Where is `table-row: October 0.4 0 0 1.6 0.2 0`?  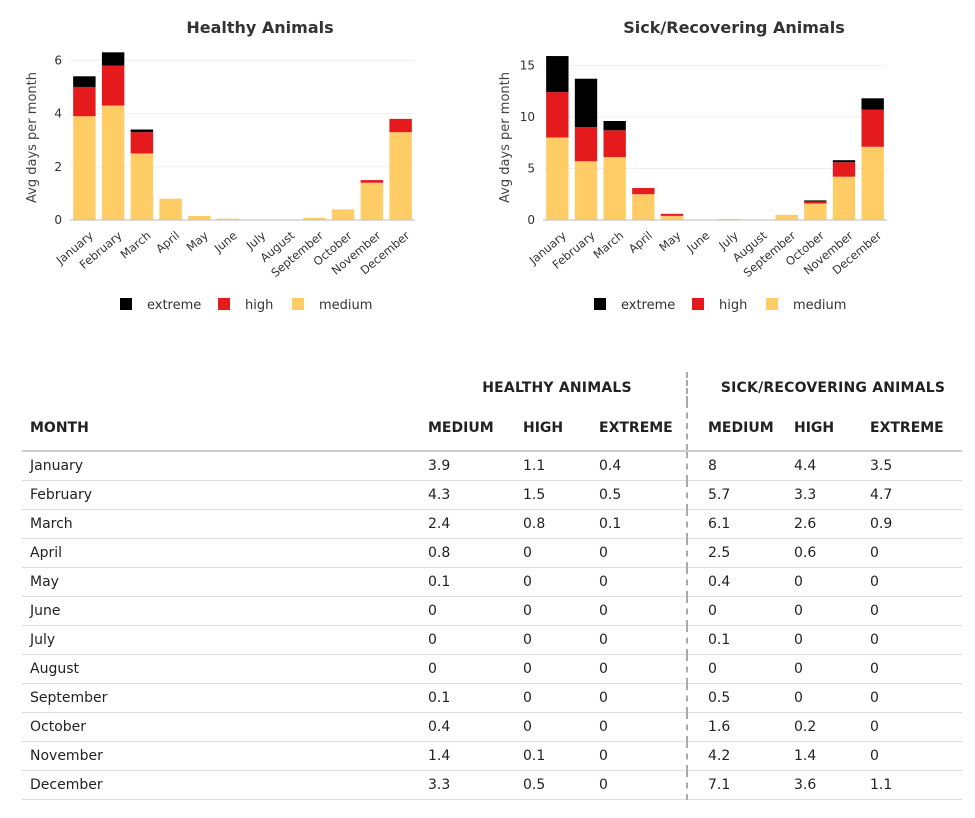
table-row: October 0.4 0 0 1.6 0.2 0 is located at coordinates (492, 727).